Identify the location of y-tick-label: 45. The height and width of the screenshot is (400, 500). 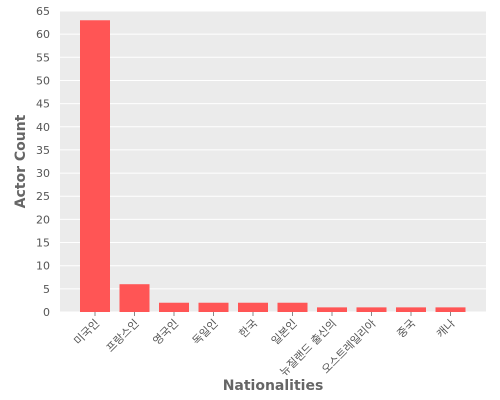
(43, 104).